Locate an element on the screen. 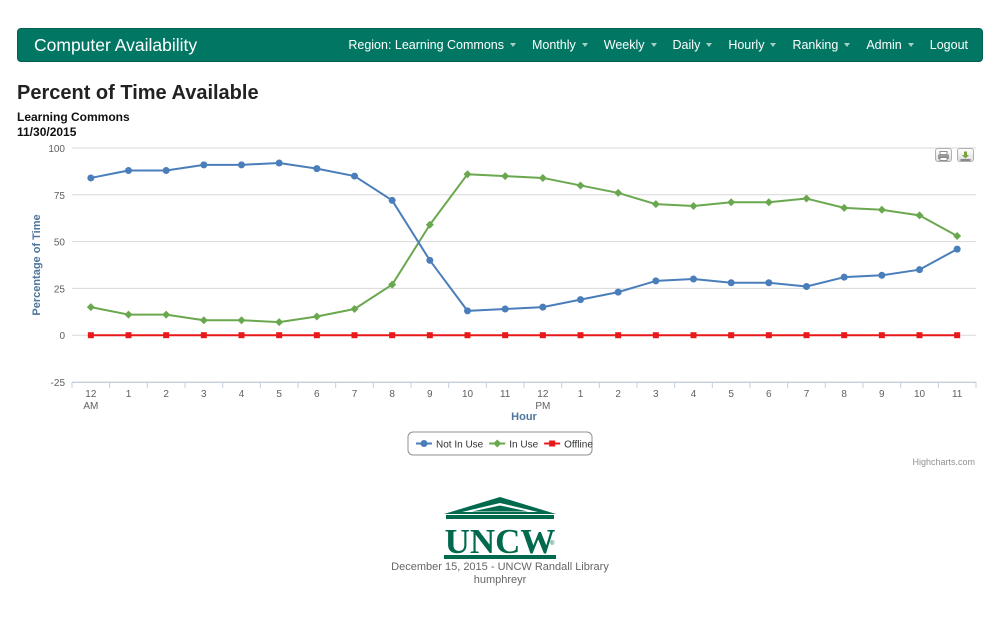 This screenshot has width=1000, height=630. x-tick-label: 7 is located at coordinates (355, 394).